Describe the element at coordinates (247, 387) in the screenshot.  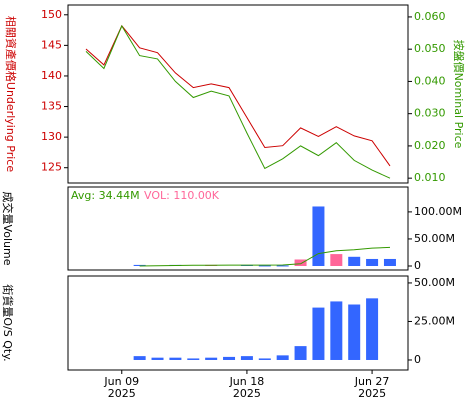
I see `x-tick-label: Jun 18 2025` at that location.